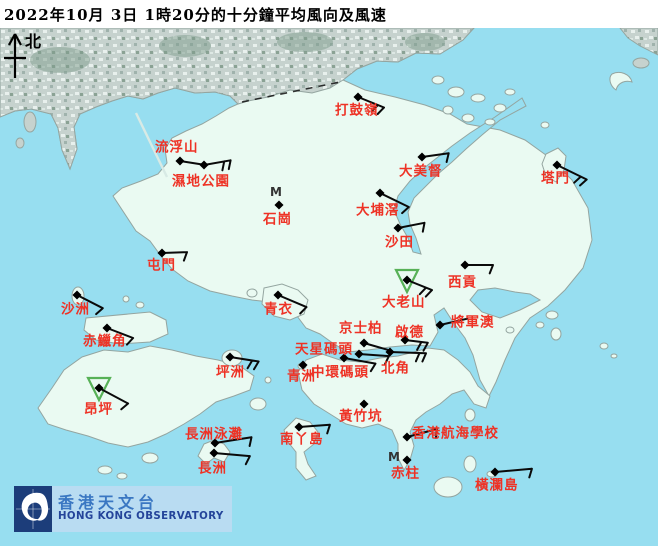 The width and height of the screenshot is (658, 546). What do you see at coordinates (394, 457) in the screenshot?
I see `maintenance-marker: M` at bounding box center [394, 457].